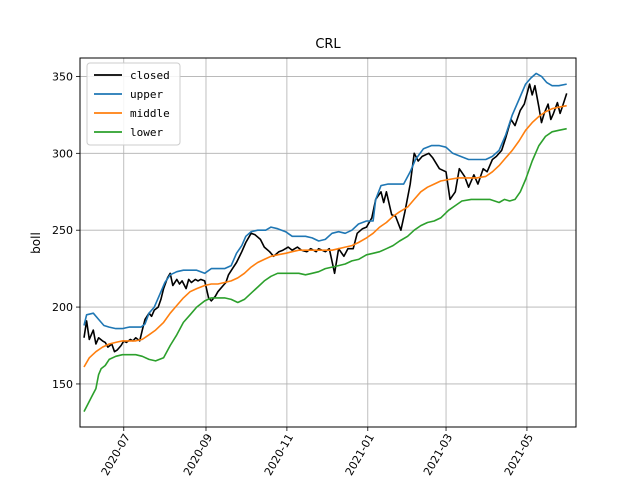  What do you see at coordinates (146, 94) in the screenshot?
I see `legend-label-upper: upper` at bounding box center [146, 94].